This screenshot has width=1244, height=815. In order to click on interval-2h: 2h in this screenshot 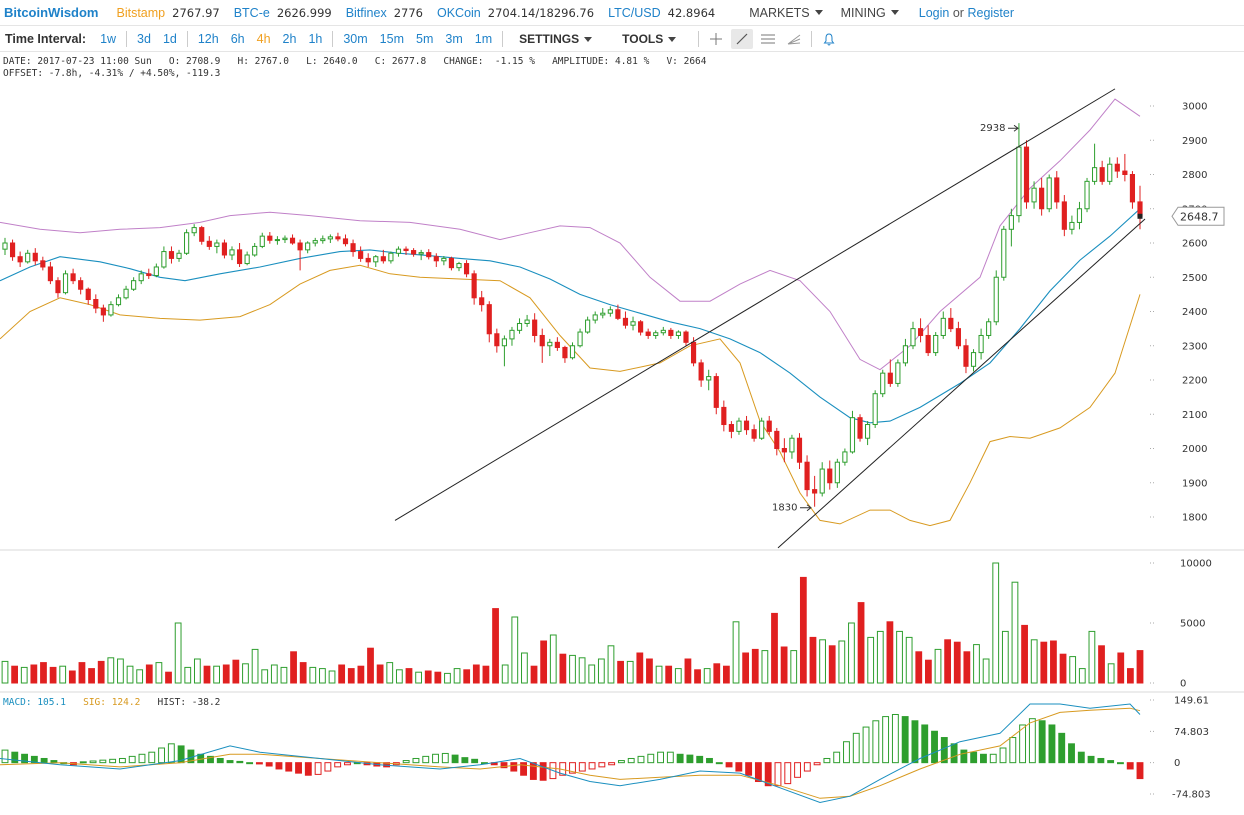, I will do `click(289, 39)`.